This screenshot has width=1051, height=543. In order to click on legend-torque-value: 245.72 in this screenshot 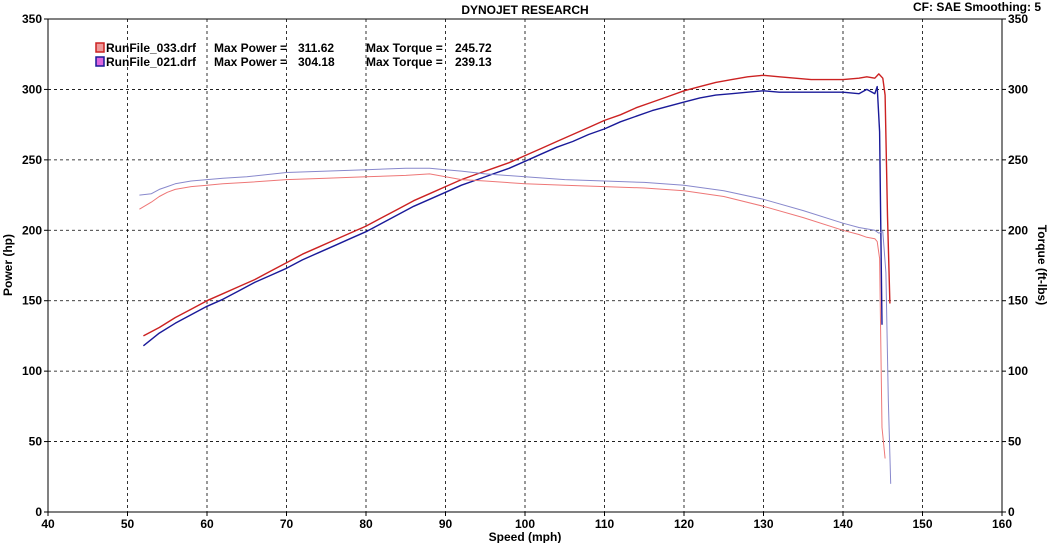, I will do `click(473, 48)`.